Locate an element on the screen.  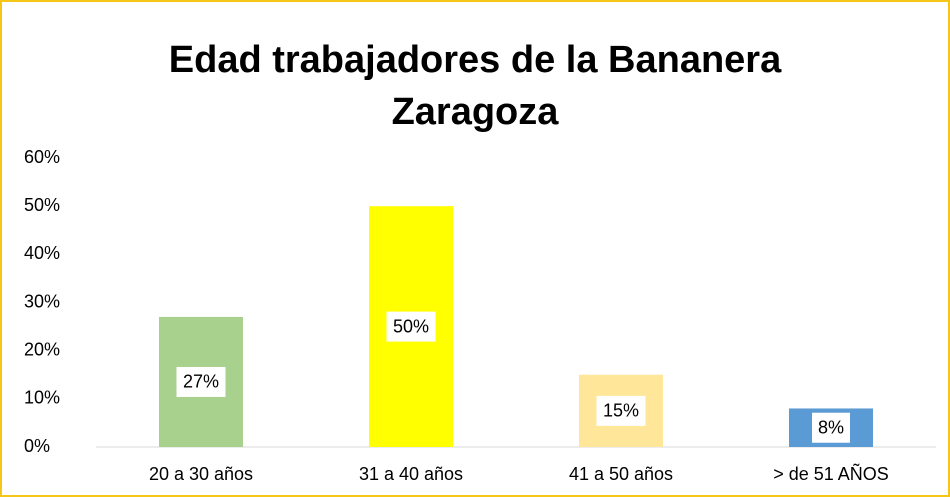
value-label: 15% is located at coordinates (621, 411).